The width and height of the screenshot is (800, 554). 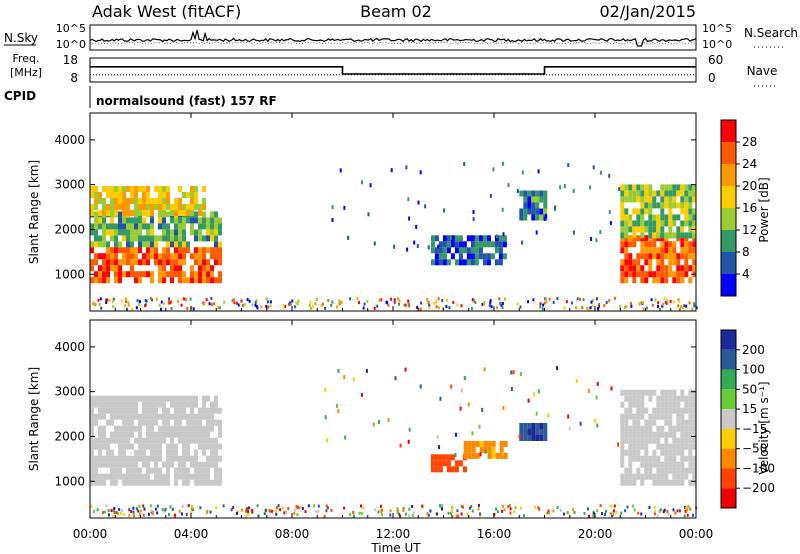 What do you see at coordinates (728, 438) in the screenshot?
I see `velocity-colorbar-swatch` at bounding box center [728, 438].